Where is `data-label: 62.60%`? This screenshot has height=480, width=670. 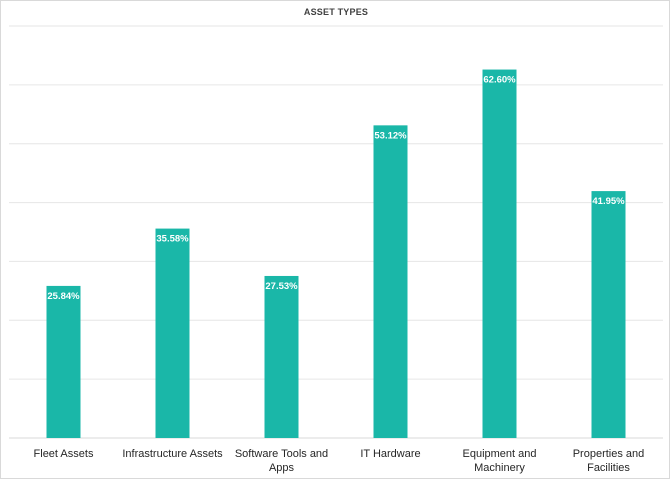
data-label: 62.60% is located at coordinates (499, 80).